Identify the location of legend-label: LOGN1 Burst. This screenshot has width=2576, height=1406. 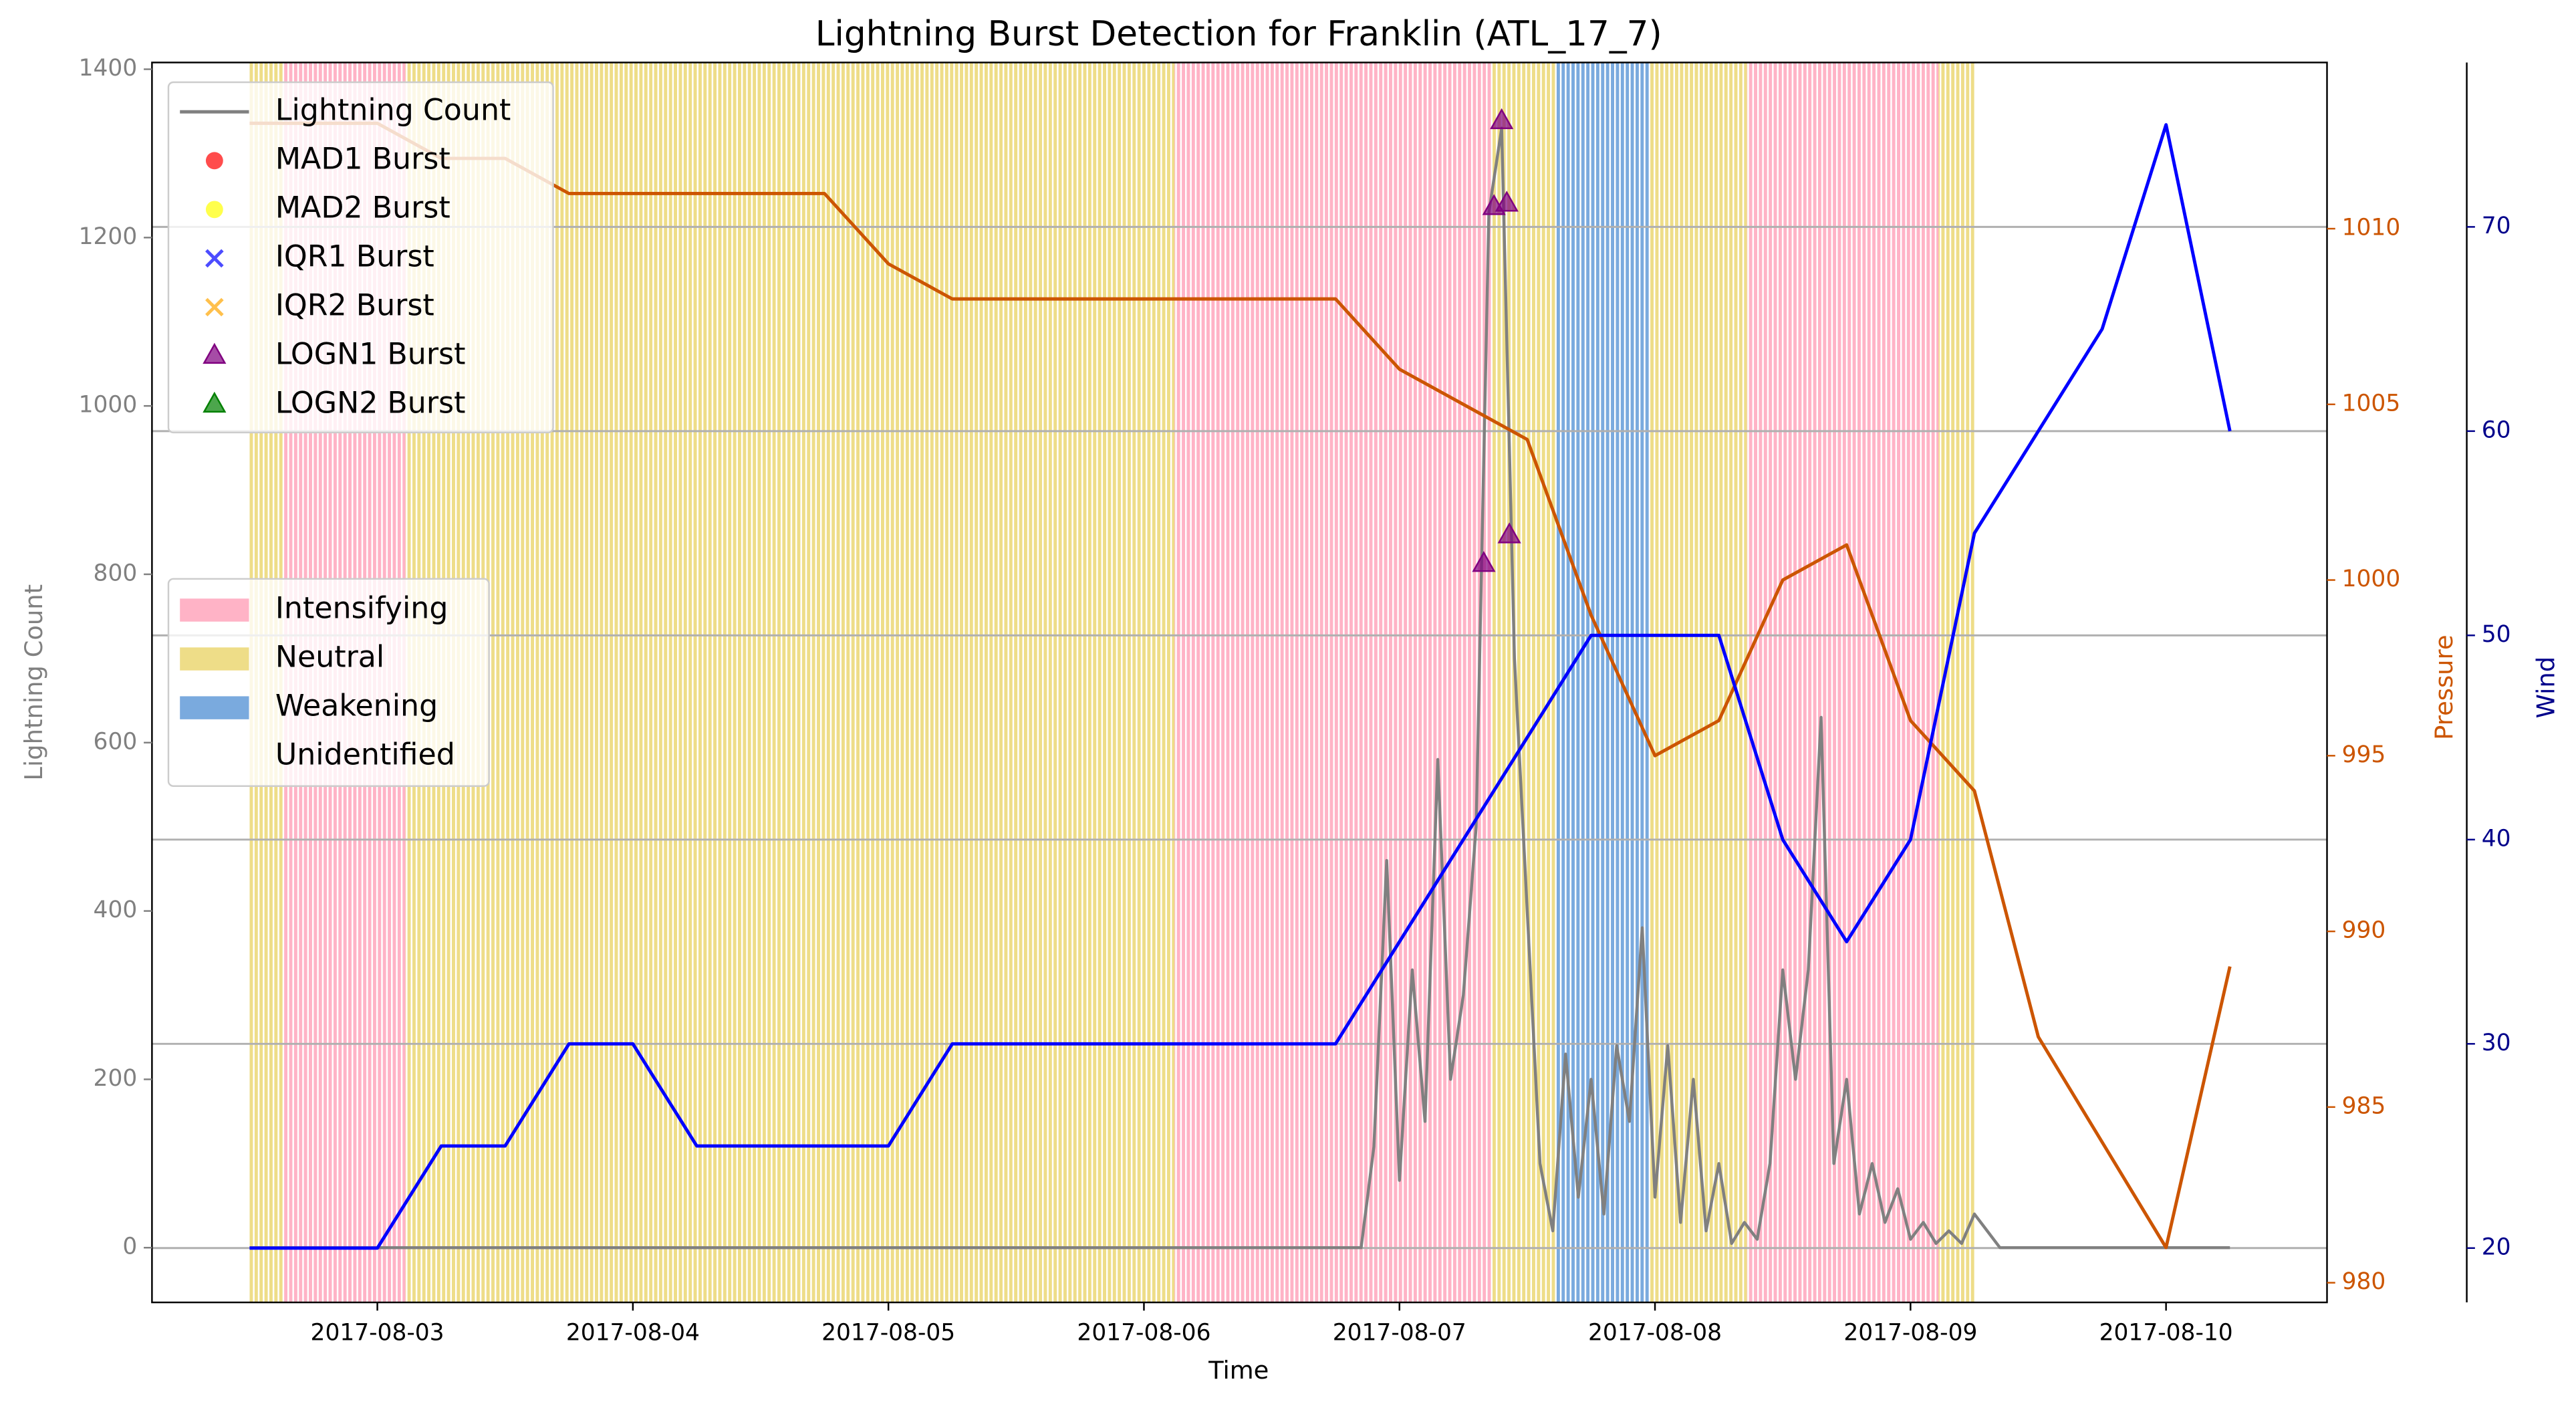
(370, 355).